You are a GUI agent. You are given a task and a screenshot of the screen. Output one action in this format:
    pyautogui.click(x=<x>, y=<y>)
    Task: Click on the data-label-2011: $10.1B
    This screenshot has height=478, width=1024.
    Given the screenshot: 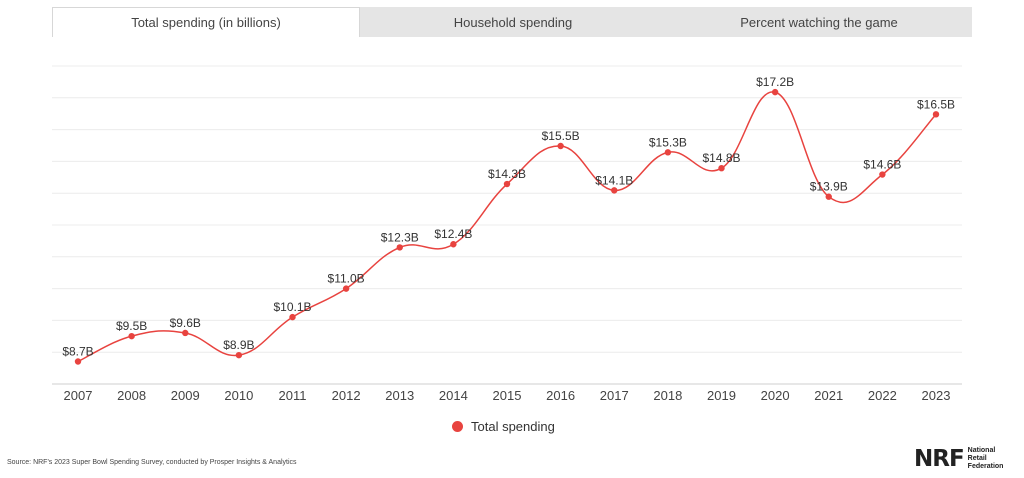 What is the action you would take?
    pyautogui.click(x=292, y=307)
    